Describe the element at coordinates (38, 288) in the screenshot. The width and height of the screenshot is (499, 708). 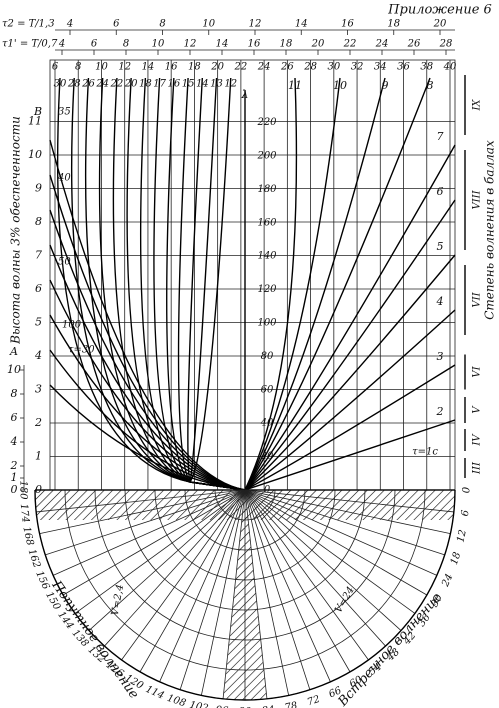
I see `height-tick-label: 6` at that location.